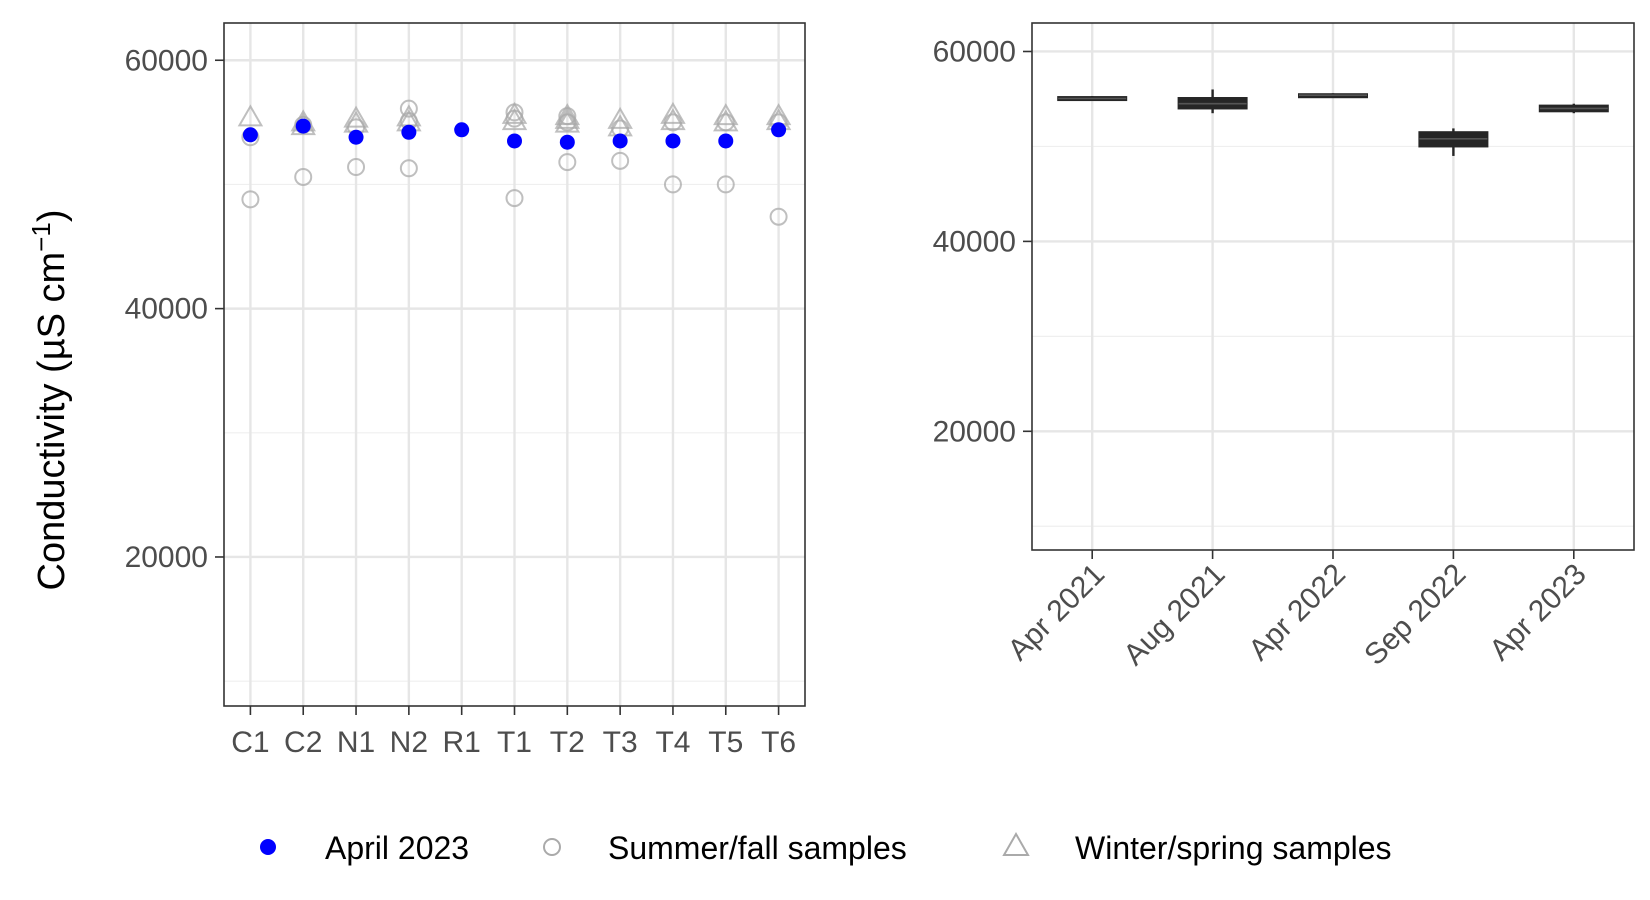 The width and height of the screenshot is (1650, 900). I want to click on point-winter-spring-samples-c1, so click(250, 115).